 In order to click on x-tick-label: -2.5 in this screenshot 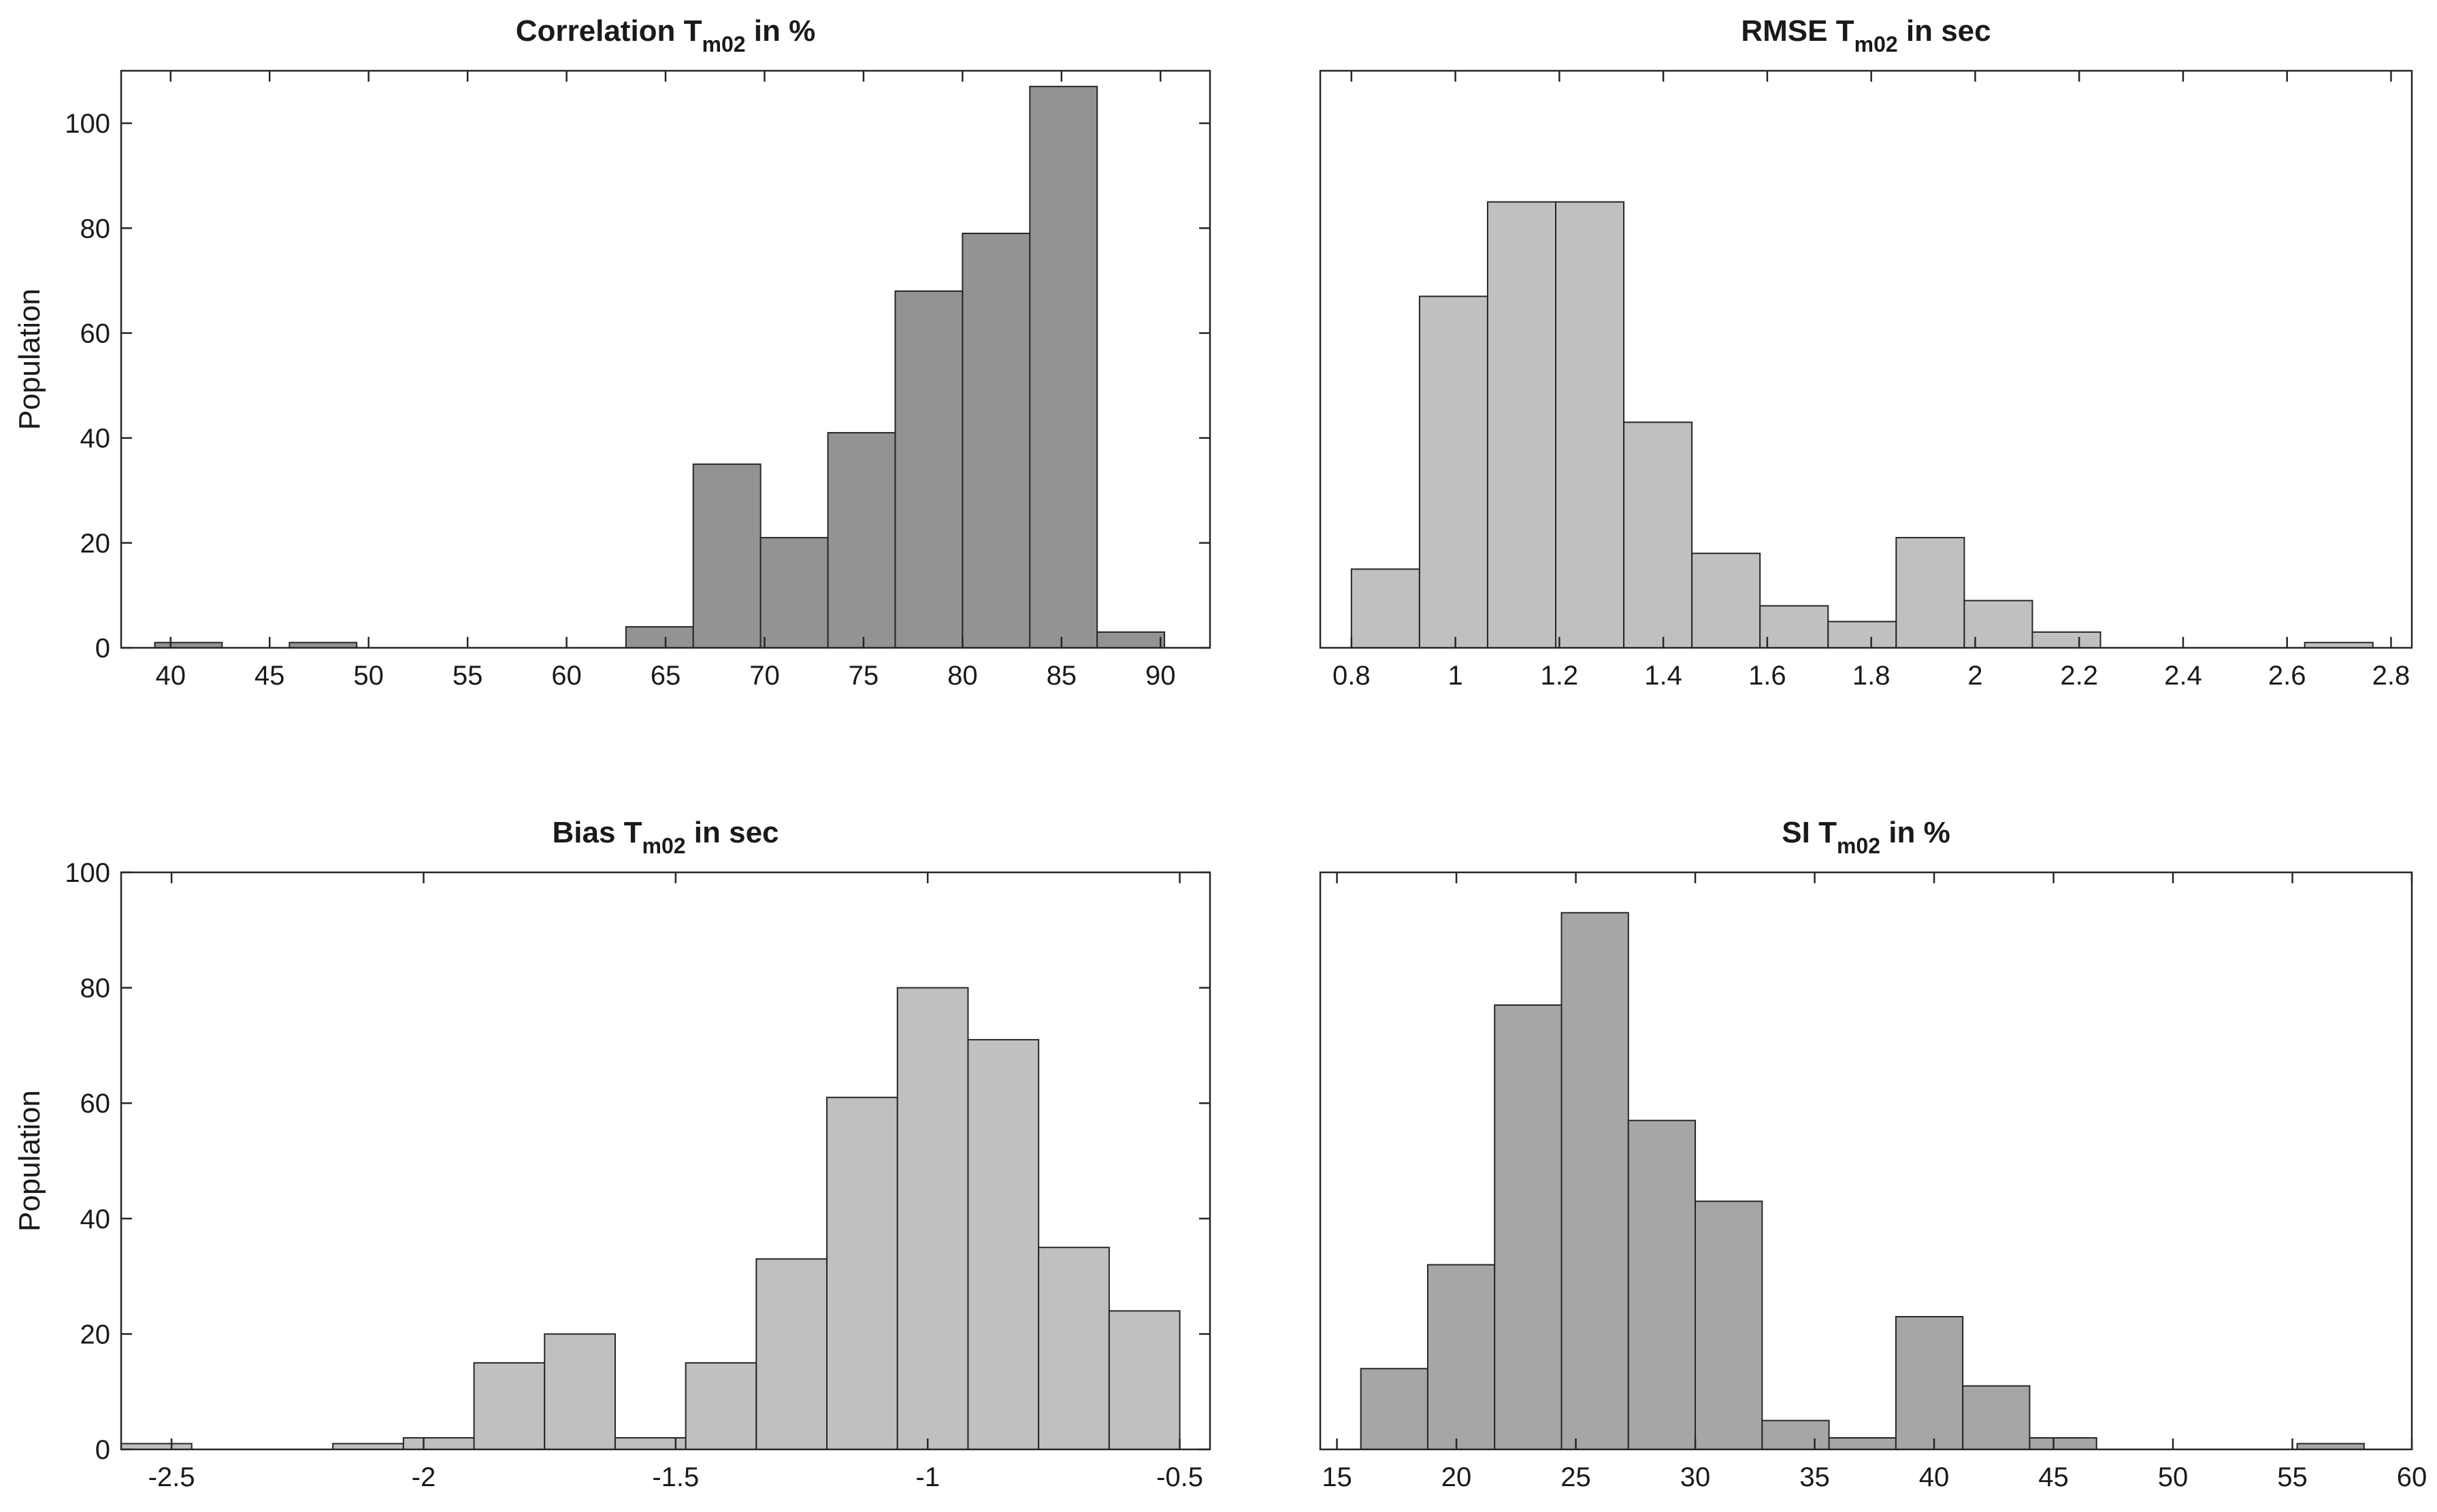, I will do `click(171, 1477)`.